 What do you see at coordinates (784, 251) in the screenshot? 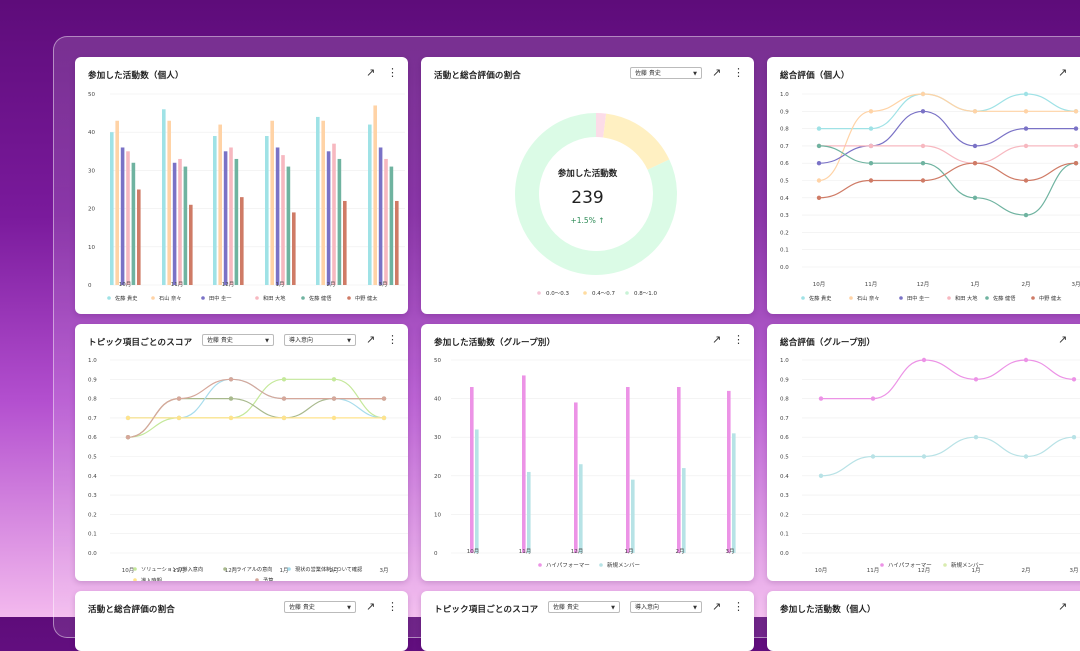
I see `y-tick-label: 0.1` at bounding box center [784, 251].